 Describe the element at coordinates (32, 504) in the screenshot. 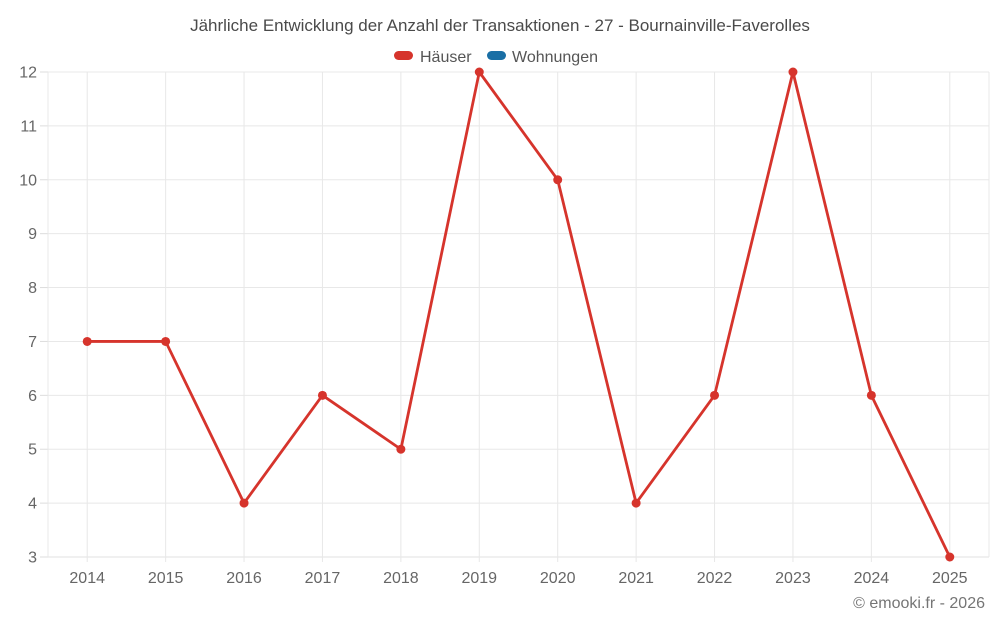

I see `y-axis-label: 4` at that location.